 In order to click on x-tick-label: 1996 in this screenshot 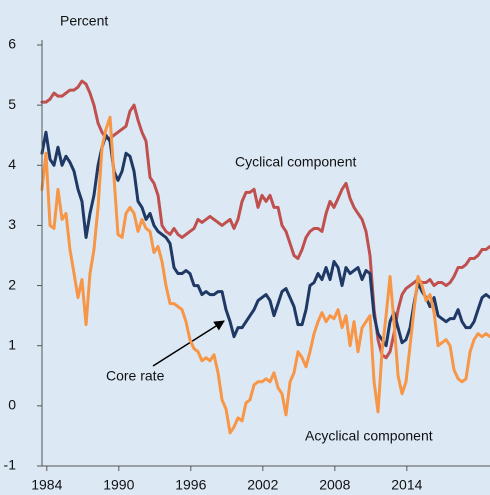, I will do `click(190, 485)`.